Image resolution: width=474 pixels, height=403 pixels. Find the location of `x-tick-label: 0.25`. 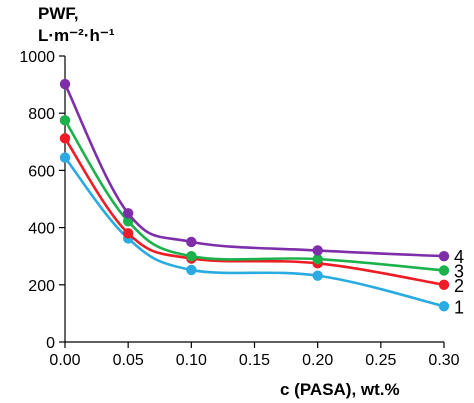

x-tick-label: 0.25 is located at coordinates (380, 360).